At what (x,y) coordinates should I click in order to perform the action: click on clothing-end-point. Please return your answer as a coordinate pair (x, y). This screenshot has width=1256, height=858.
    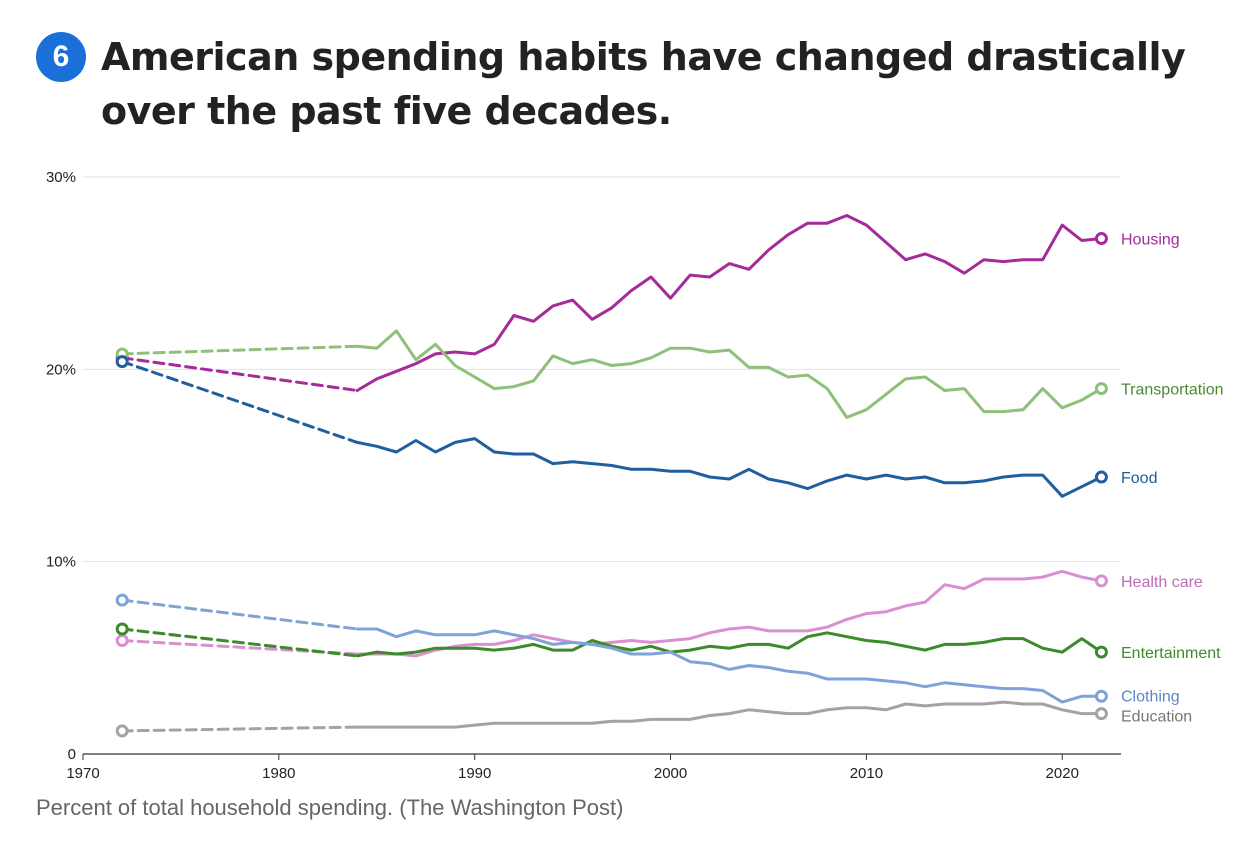
    Looking at the image, I should click on (1101, 696).